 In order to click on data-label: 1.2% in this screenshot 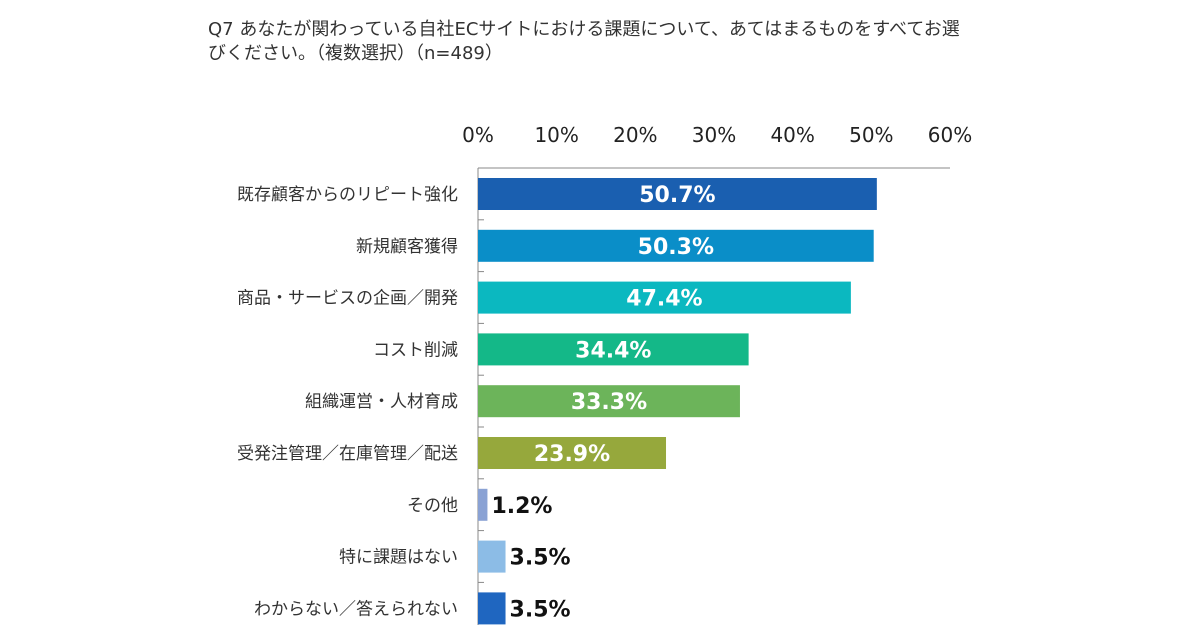, I will do `click(521, 506)`.